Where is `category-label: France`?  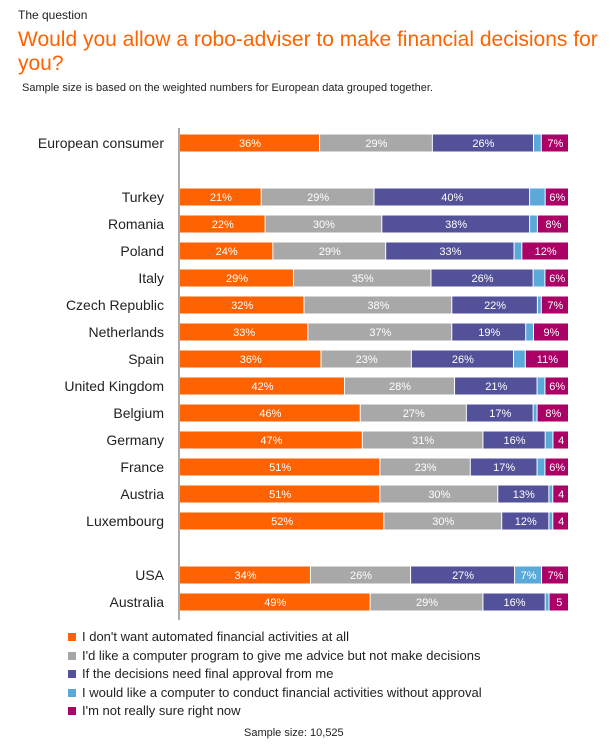 category-label: France is located at coordinates (142, 467).